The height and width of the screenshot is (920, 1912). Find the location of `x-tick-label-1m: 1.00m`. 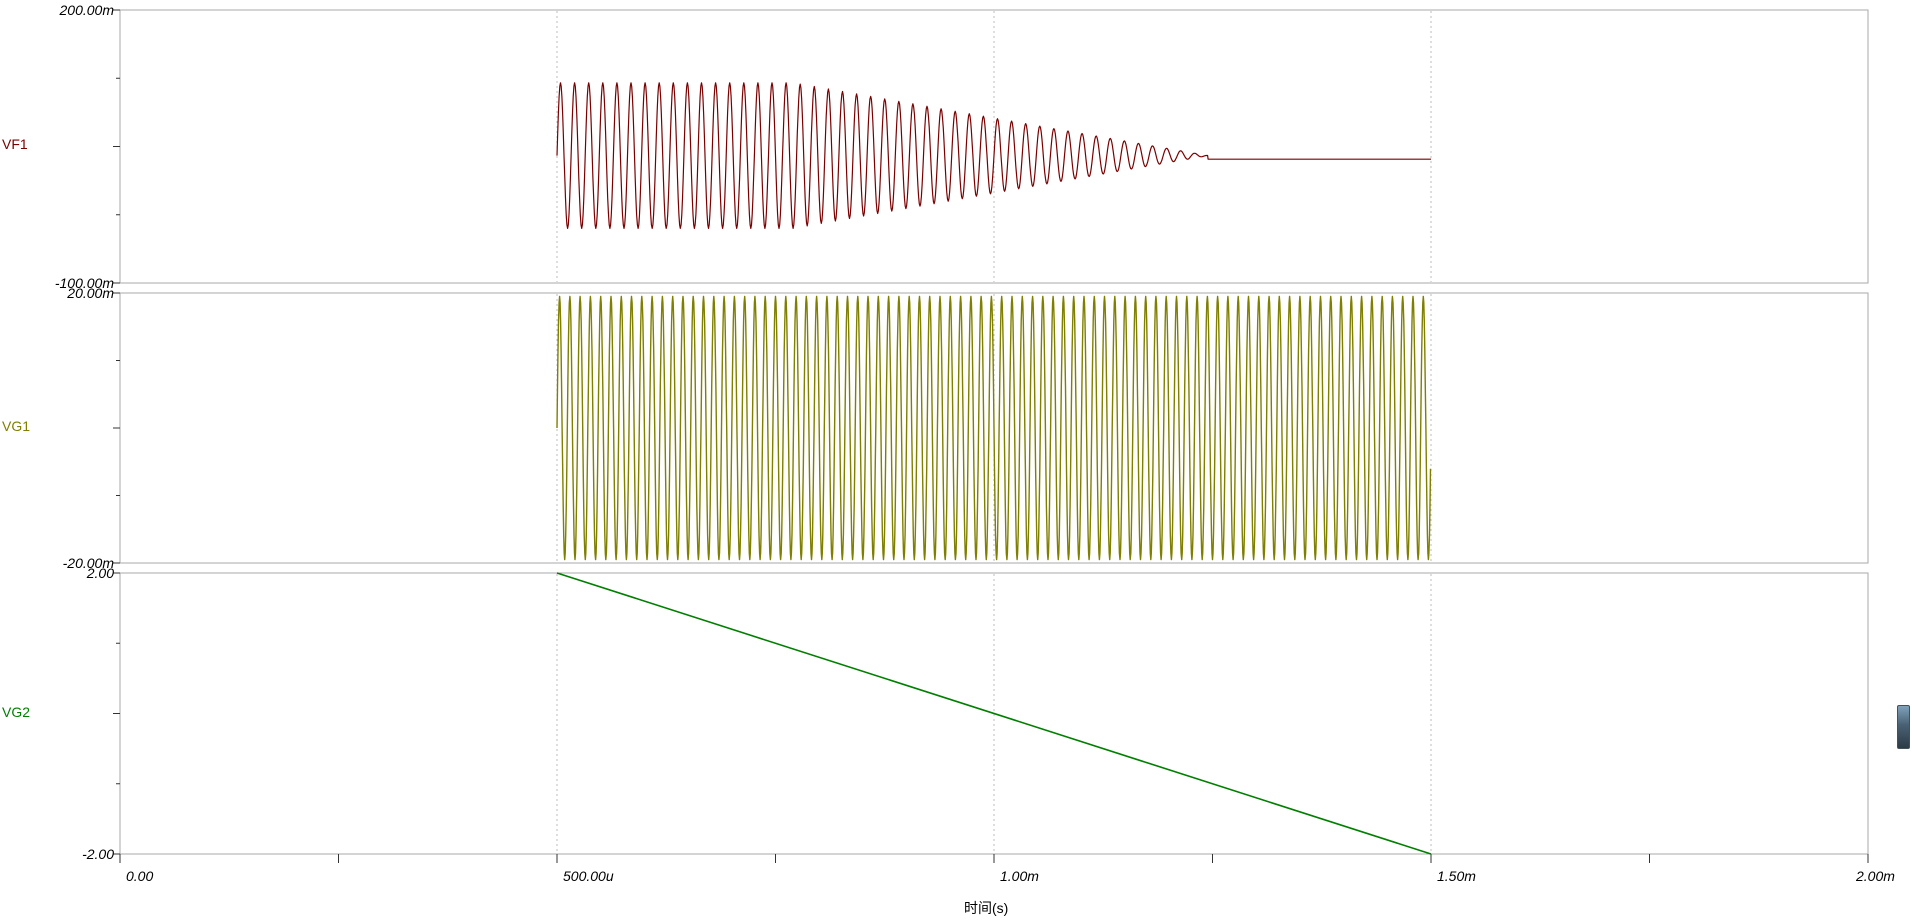

x-tick-label-1m: 1.00m is located at coordinates (1019, 876).